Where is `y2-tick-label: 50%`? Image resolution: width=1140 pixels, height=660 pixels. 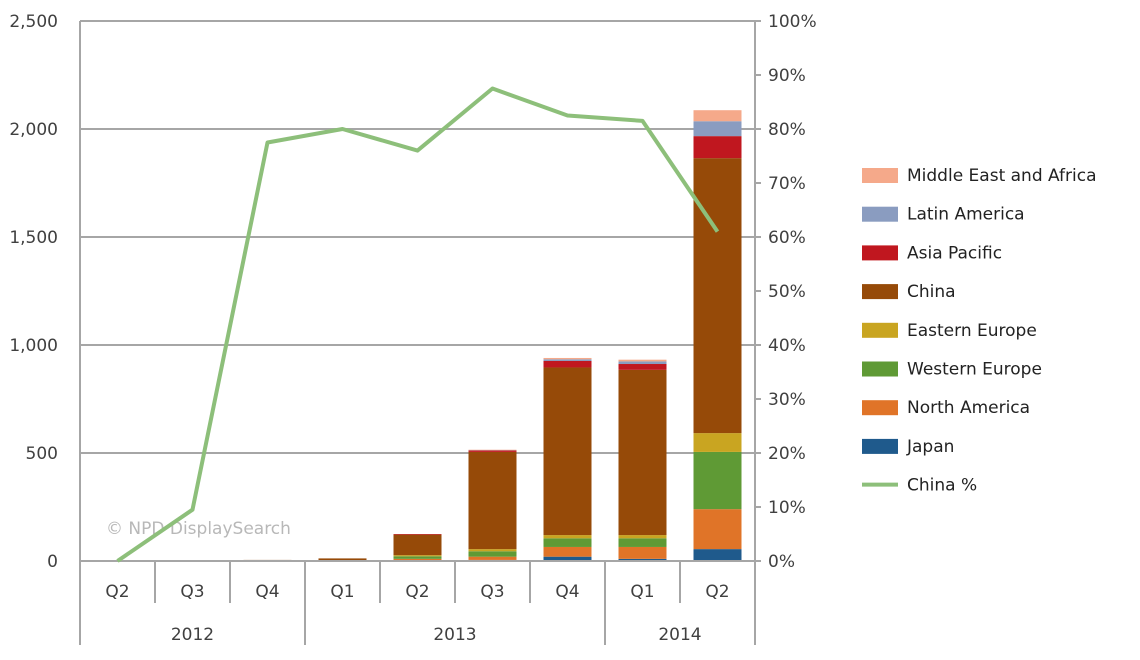 y2-tick-label: 50% is located at coordinates (787, 292).